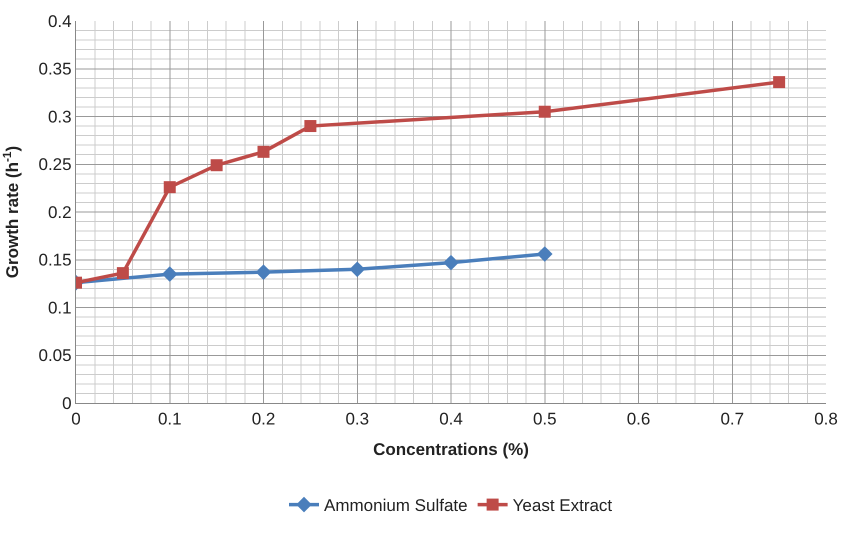 The width and height of the screenshot is (856, 535). Describe the element at coordinates (562, 506) in the screenshot. I see `legend-label: Yeast Extract` at that location.